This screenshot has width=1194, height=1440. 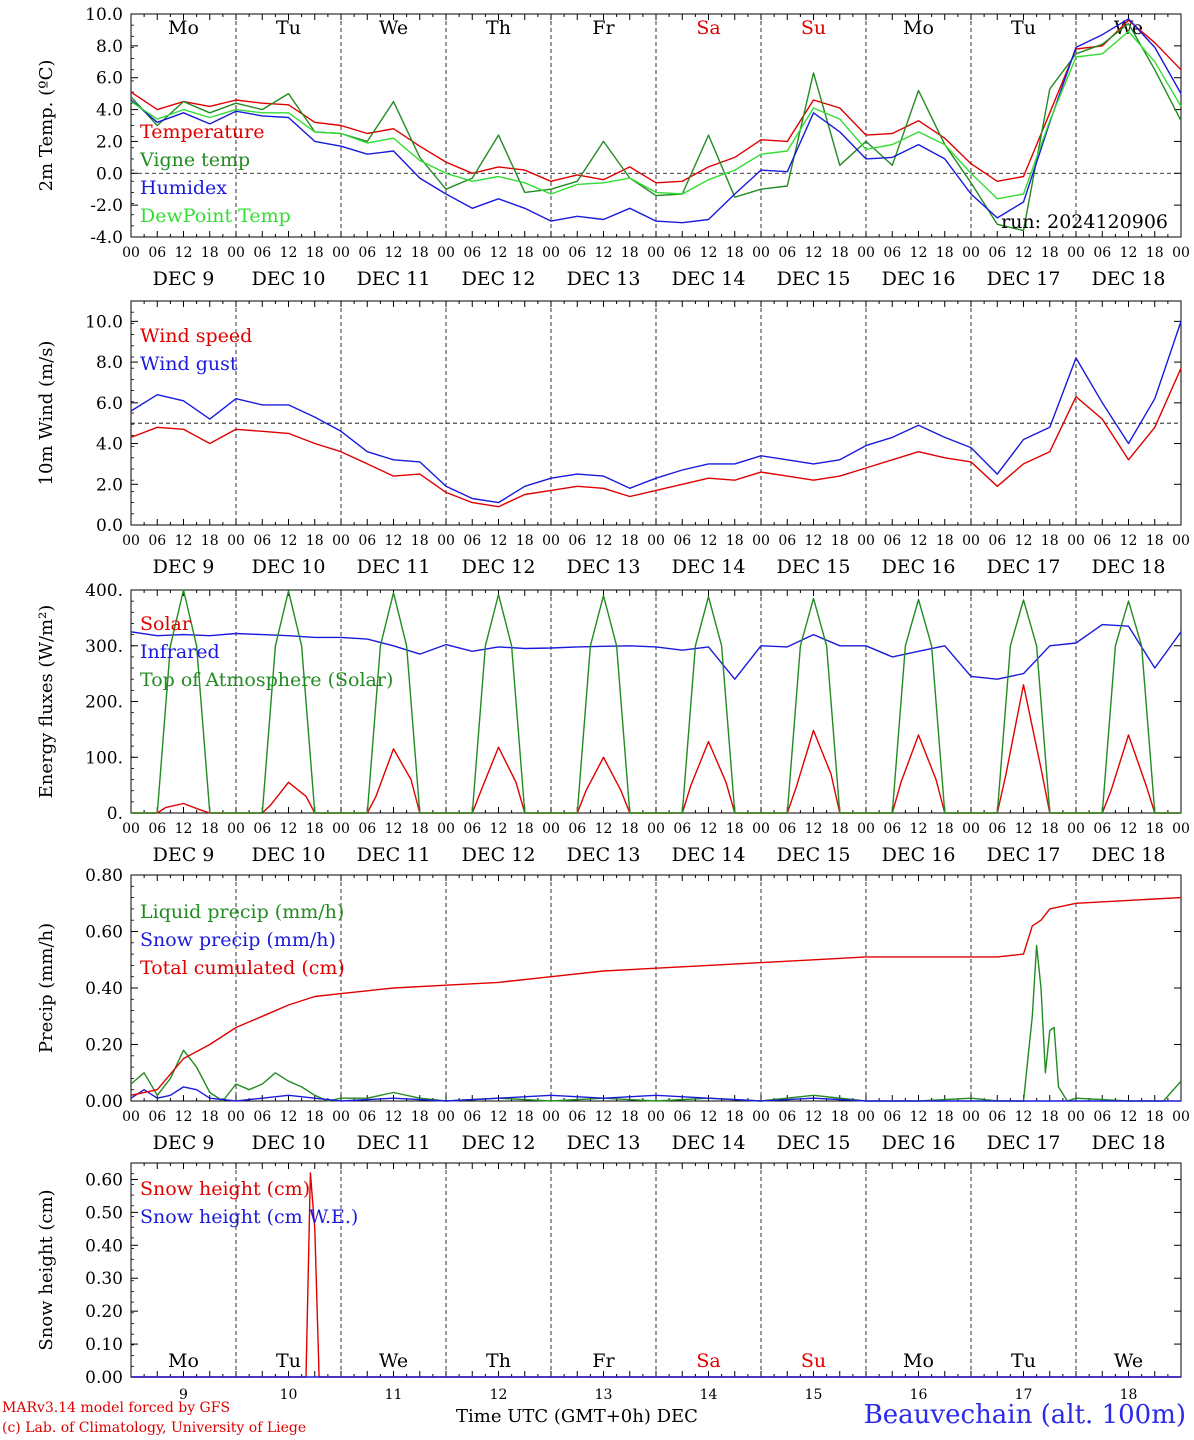 What do you see at coordinates (116, 1408) in the screenshot?
I see `model-credit: MARv3.14 model forced by GFS` at bounding box center [116, 1408].